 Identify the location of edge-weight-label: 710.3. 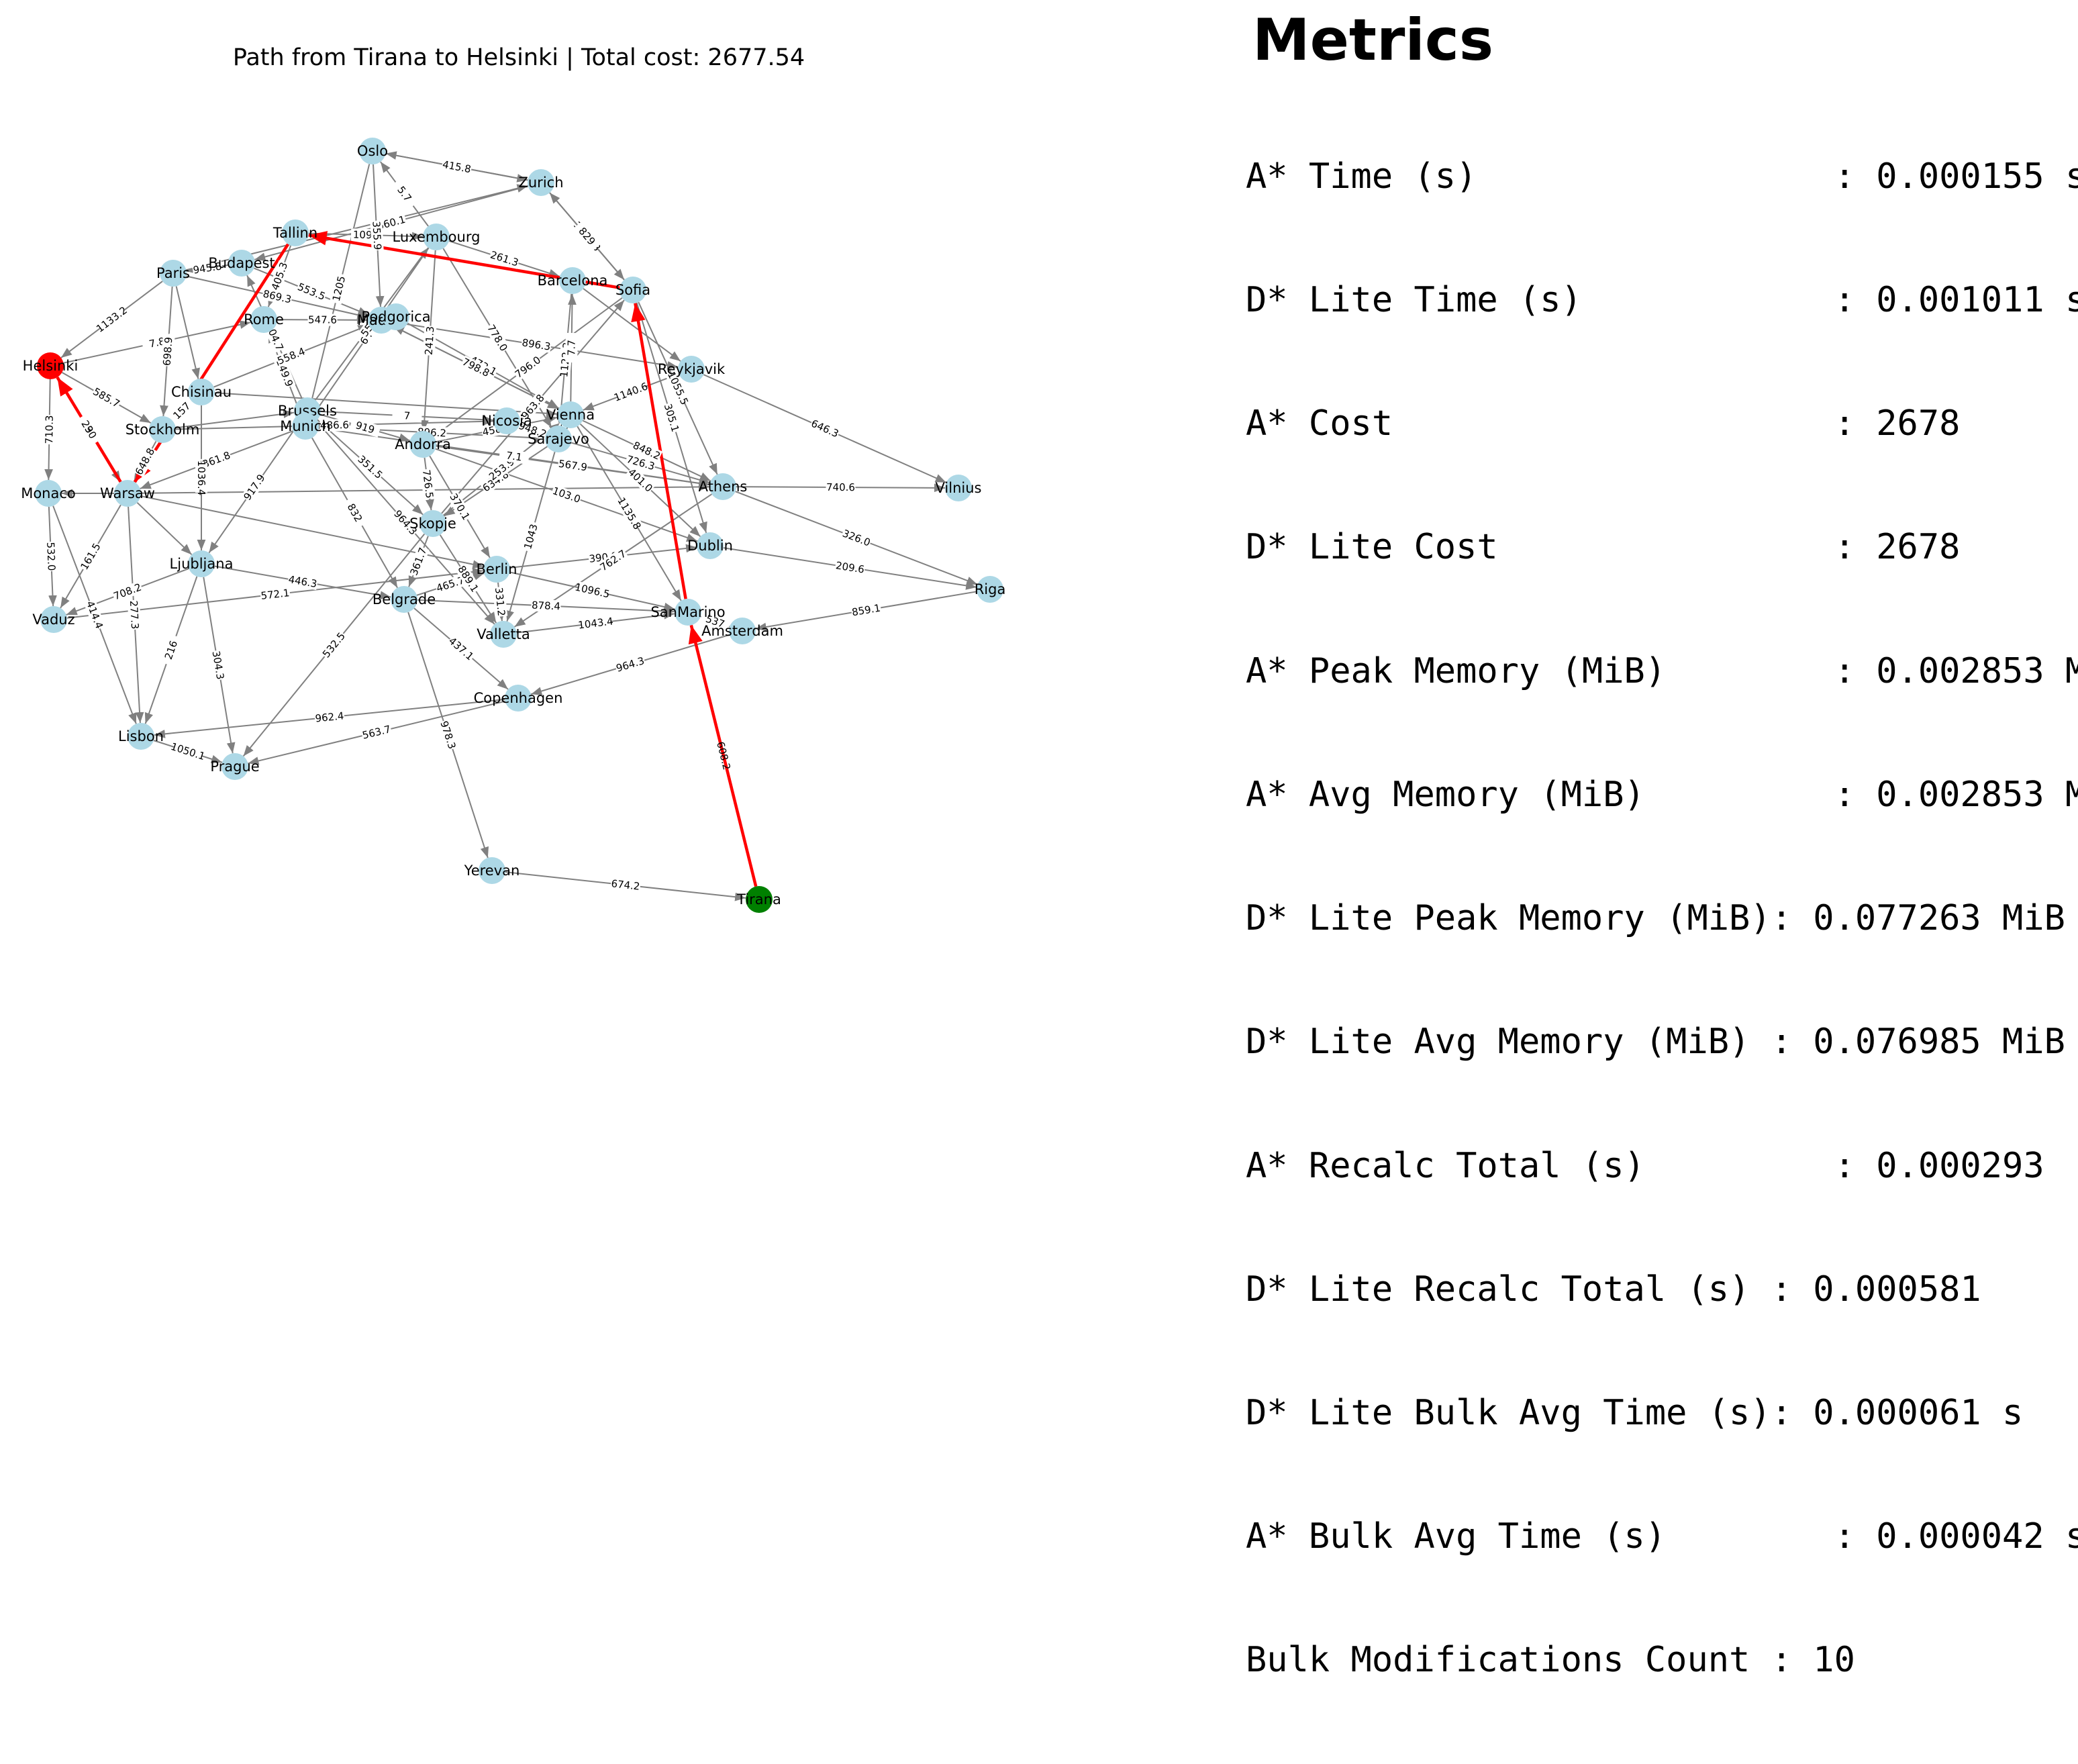
(50, 430).